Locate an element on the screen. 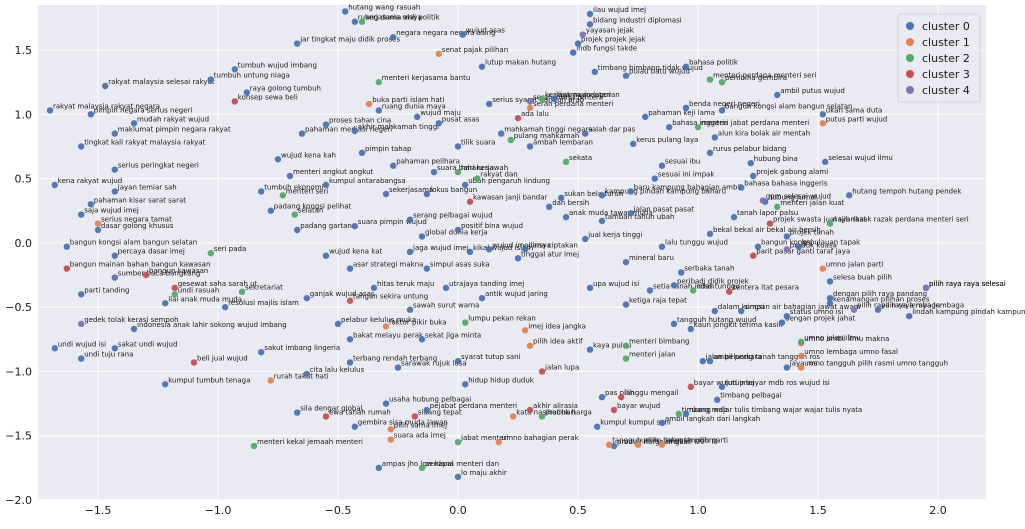  point-label: projek gabung alami is located at coordinates (792, 172).